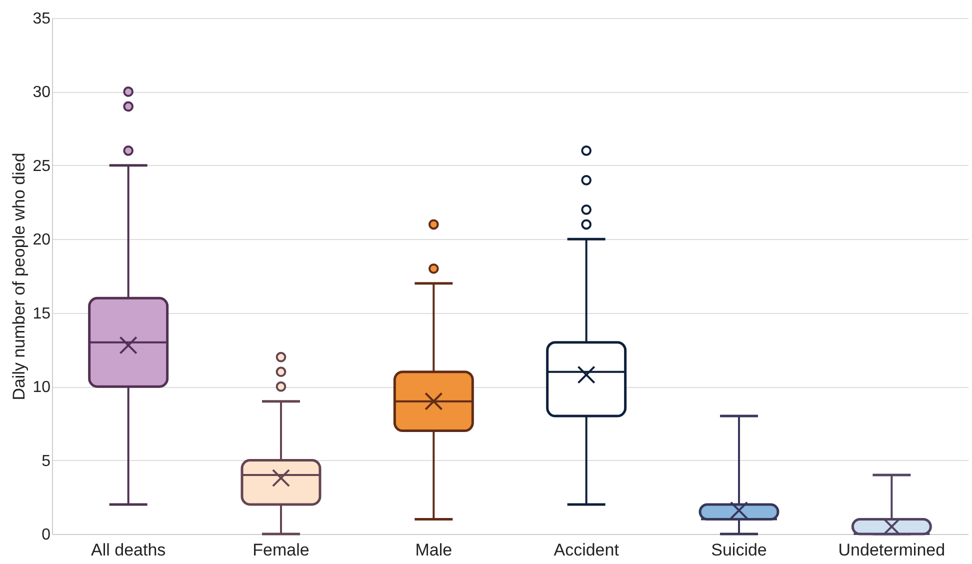  Describe the element at coordinates (46, 535) in the screenshot. I see `y-tick-label: 0` at that location.